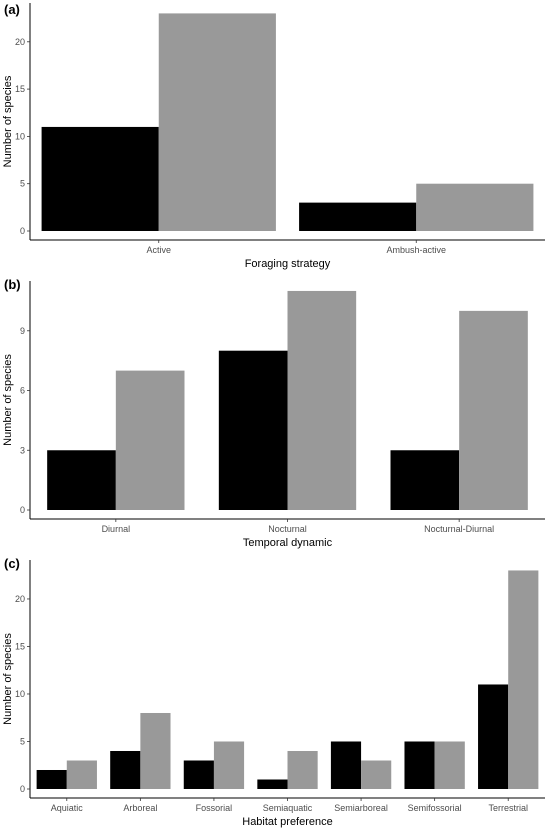  I want to click on x-tick-label: Ambush-active, so click(416, 250).